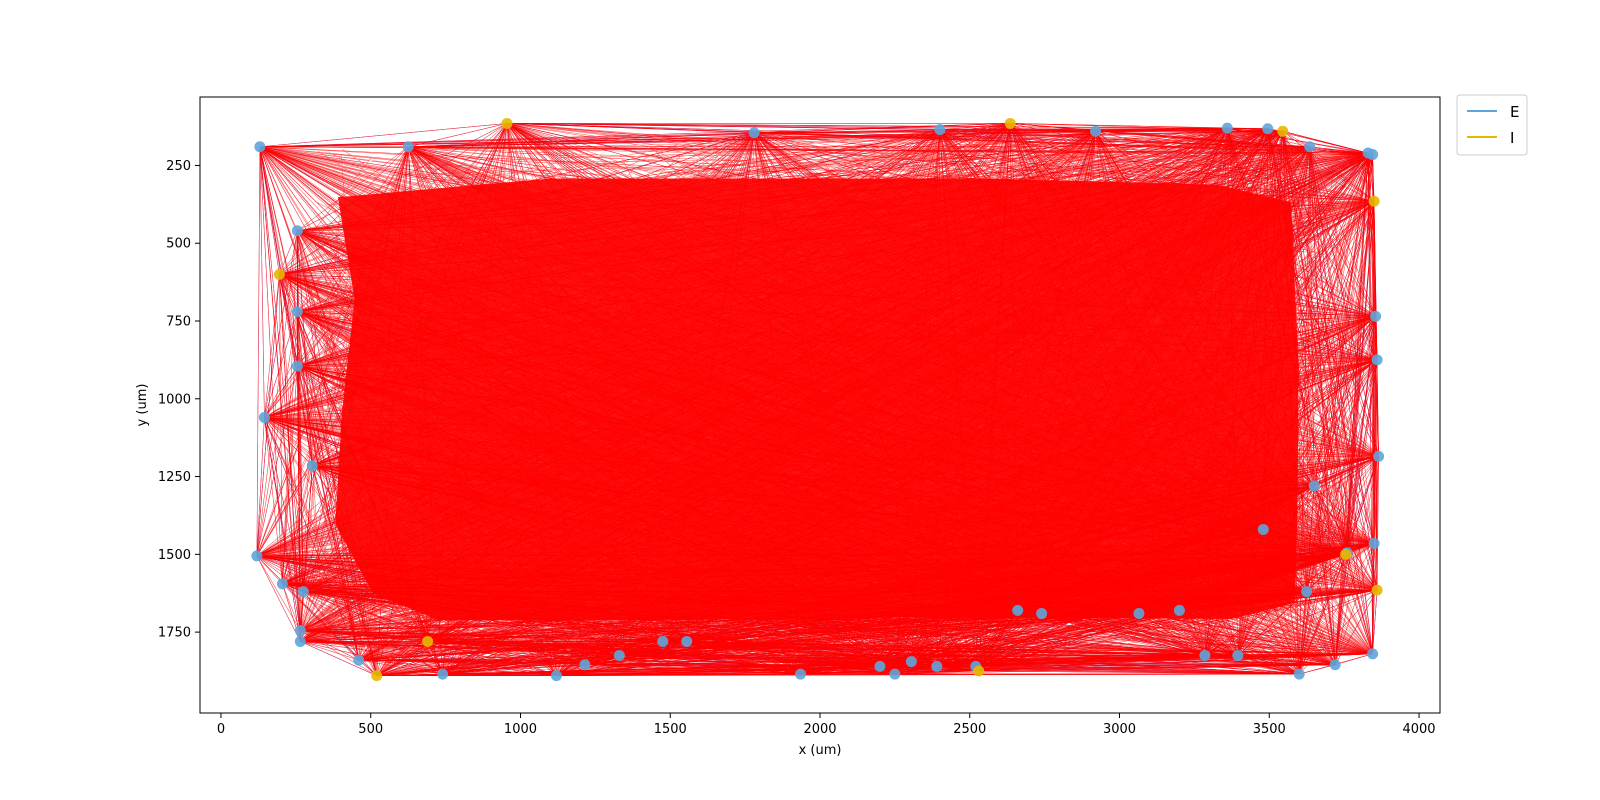  Describe the element at coordinates (670, 729) in the screenshot. I see `x-tick-label: 1500` at that location.